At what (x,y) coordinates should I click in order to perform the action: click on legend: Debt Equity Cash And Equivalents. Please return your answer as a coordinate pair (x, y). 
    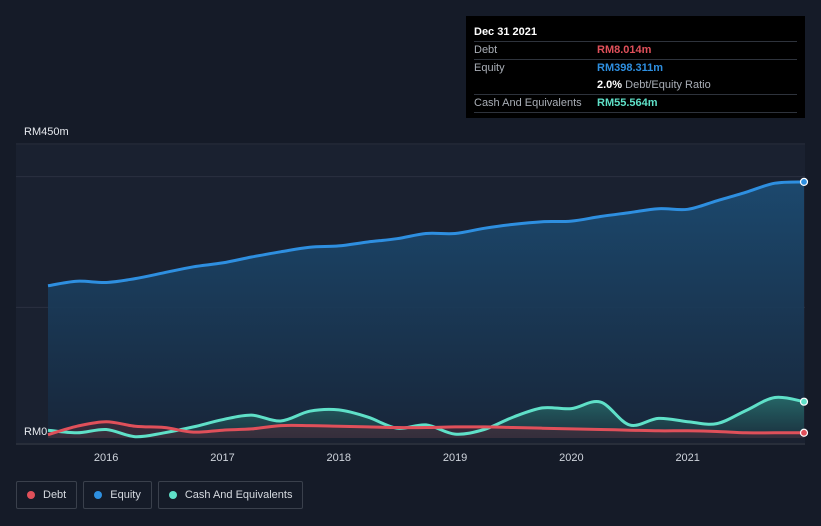
    Looking at the image, I should click on (160, 495).